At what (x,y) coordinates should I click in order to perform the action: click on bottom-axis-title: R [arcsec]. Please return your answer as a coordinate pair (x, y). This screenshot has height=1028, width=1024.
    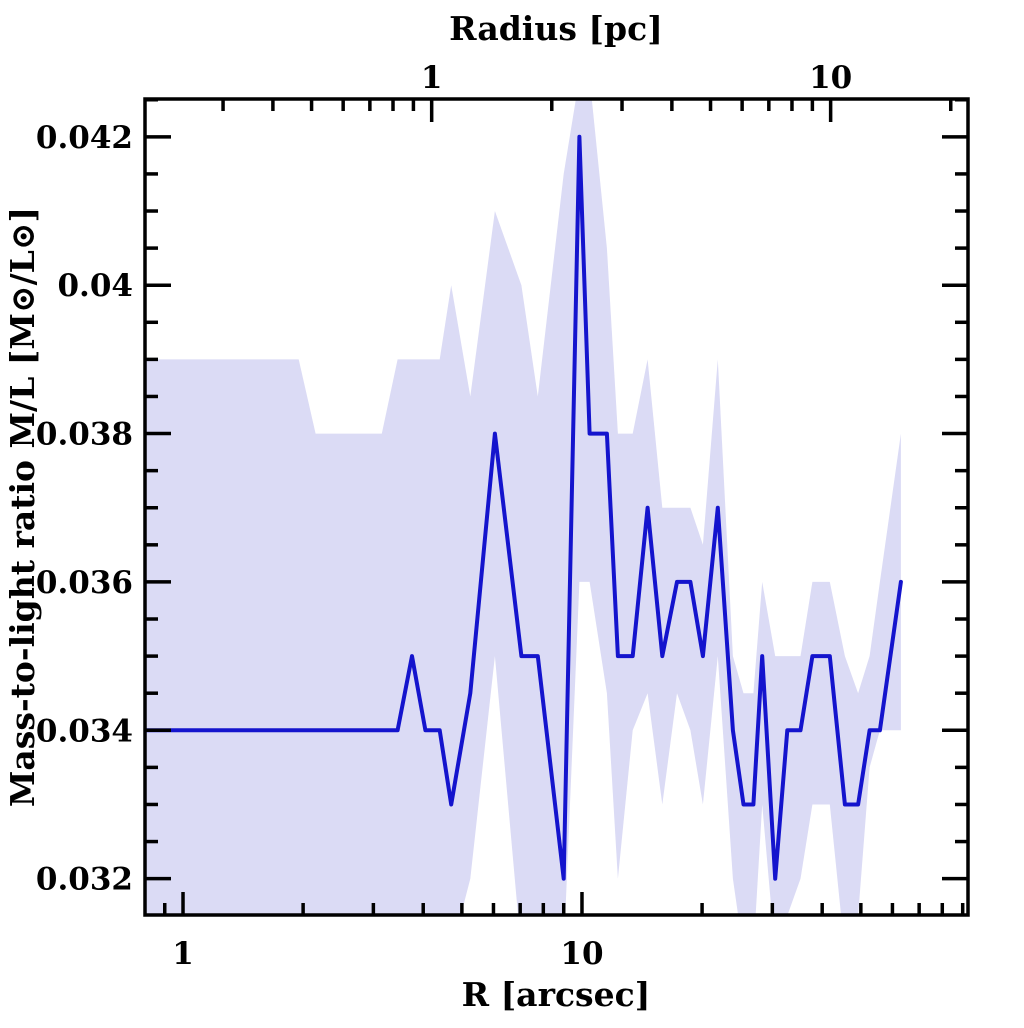
    Looking at the image, I should click on (556, 994).